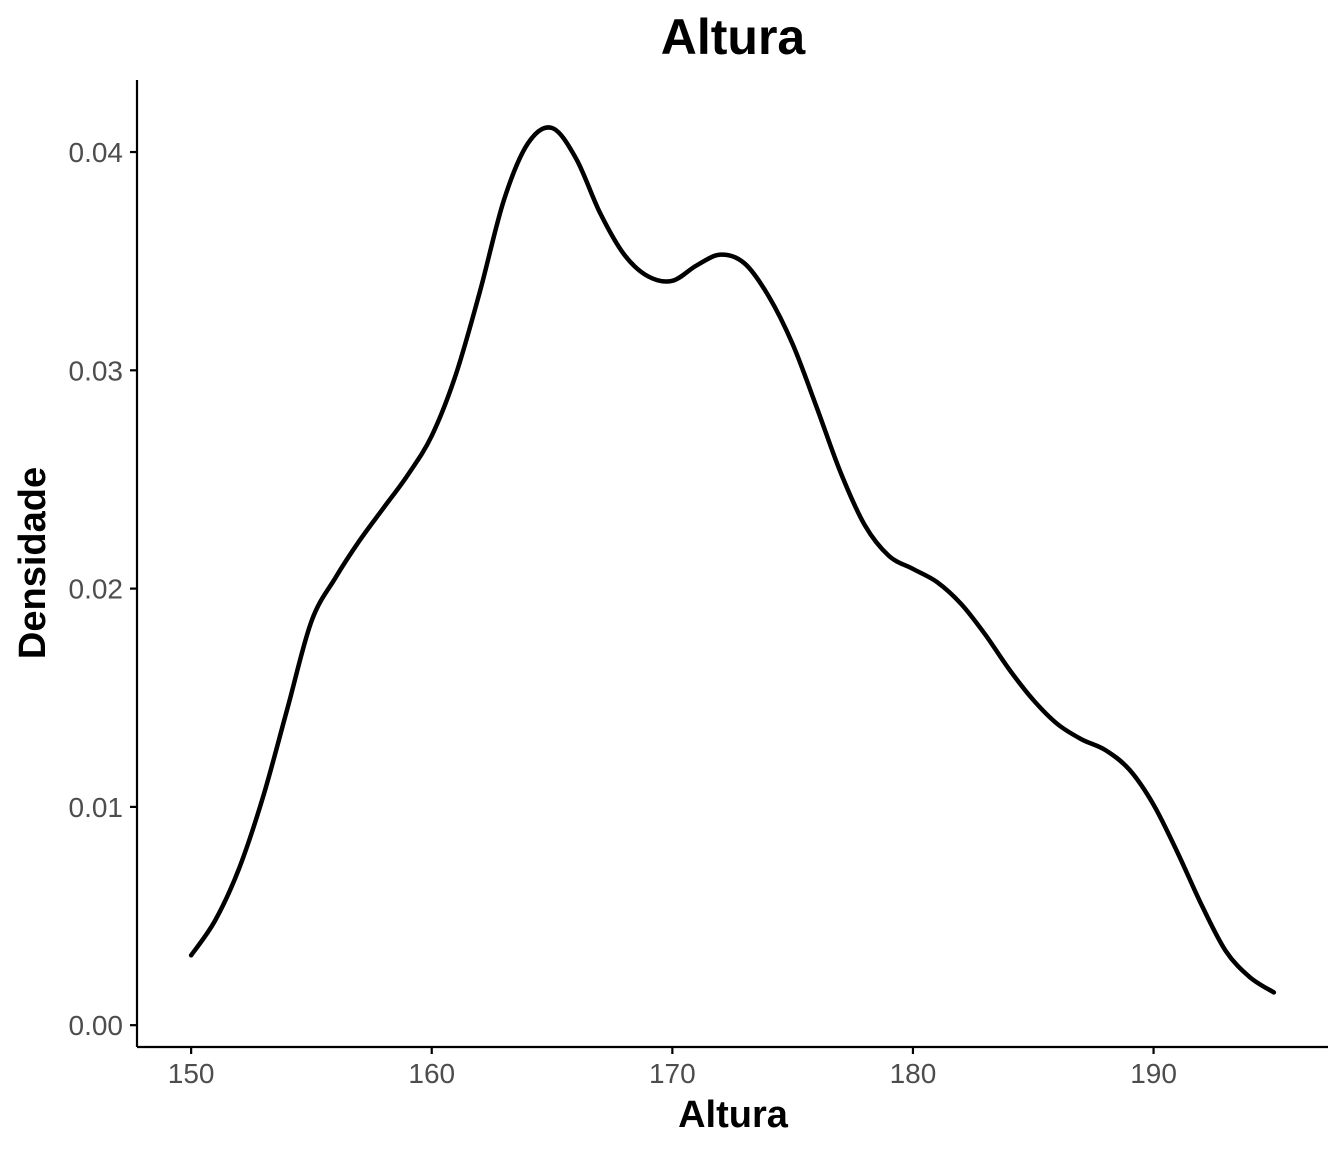  What do you see at coordinates (431, 1073) in the screenshot?
I see `x-tick-label: 160` at bounding box center [431, 1073].